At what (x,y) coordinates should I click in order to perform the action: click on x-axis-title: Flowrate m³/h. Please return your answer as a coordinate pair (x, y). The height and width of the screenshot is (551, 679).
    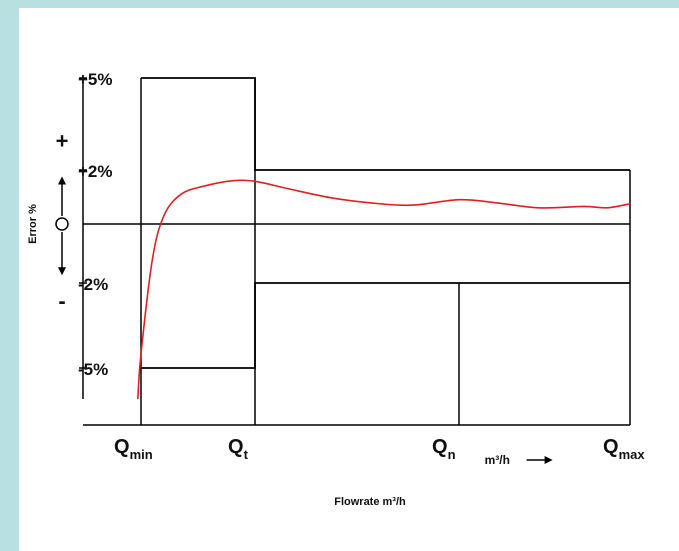
    Looking at the image, I should click on (370, 502).